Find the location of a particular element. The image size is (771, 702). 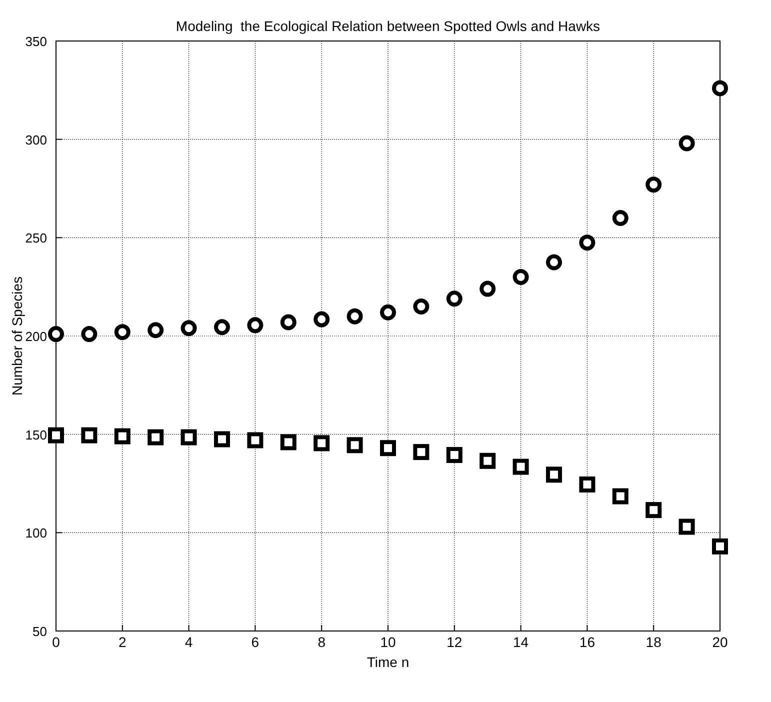

y-axis-title: Number of Species is located at coordinates (17, 336).